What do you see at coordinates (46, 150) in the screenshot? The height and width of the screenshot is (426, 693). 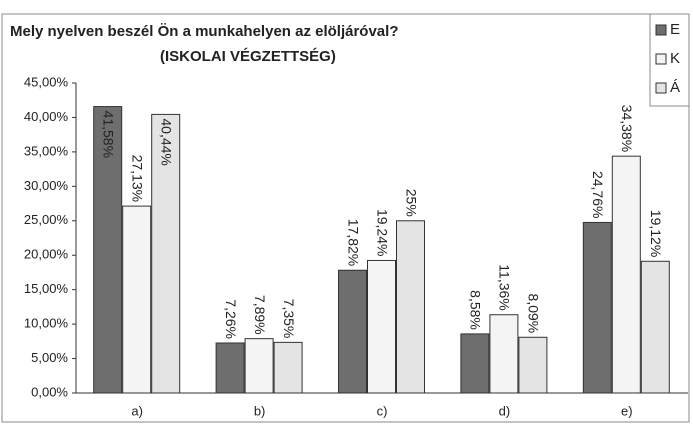 I see `y-tick-label: 35,00%` at bounding box center [46, 150].